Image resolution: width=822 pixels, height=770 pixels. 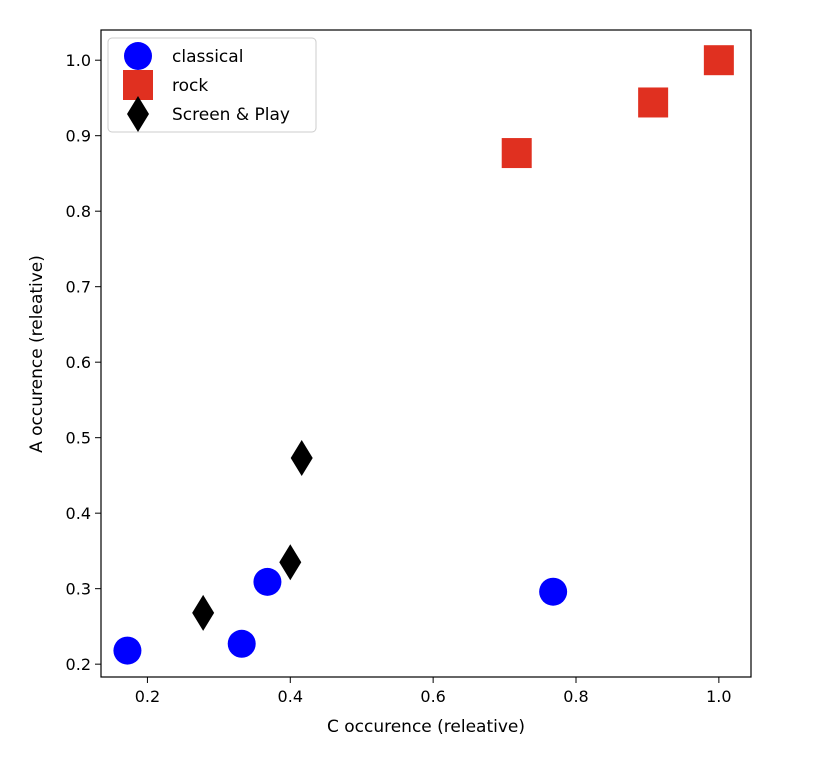 I want to click on legend-box, so click(x=212, y=85).